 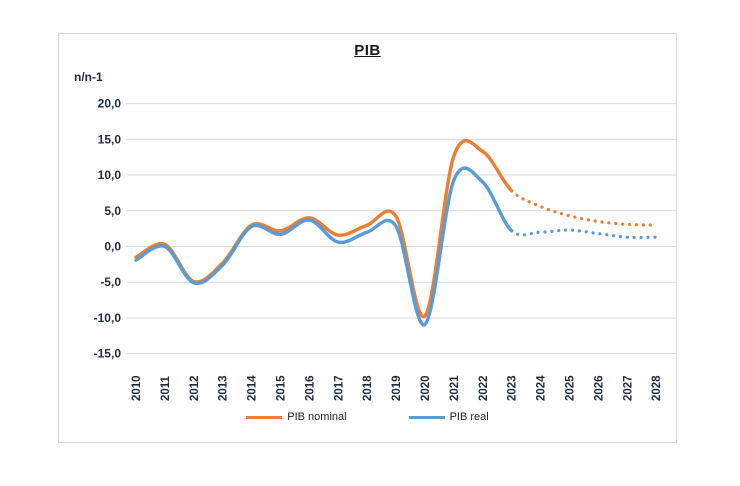 What do you see at coordinates (264, 417) in the screenshot?
I see `legend-line-swatch-nominal` at bounding box center [264, 417].